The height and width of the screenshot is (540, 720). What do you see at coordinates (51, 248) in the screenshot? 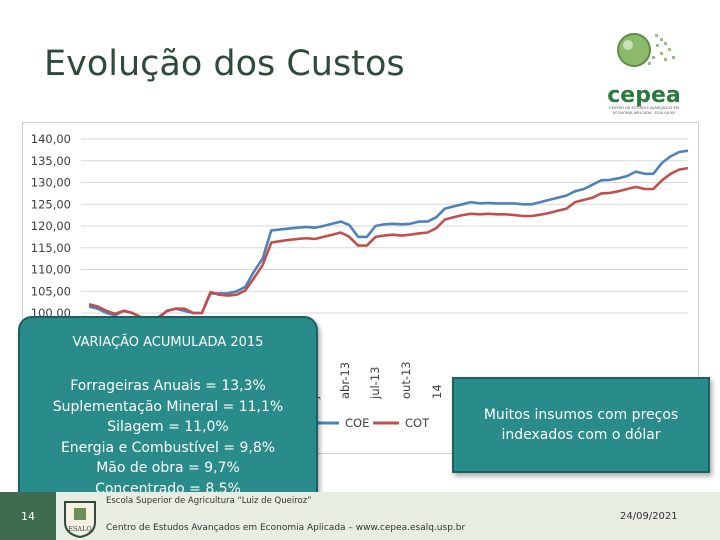
I see `y-tick-label: 115,00` at bounding box center [51, 248].